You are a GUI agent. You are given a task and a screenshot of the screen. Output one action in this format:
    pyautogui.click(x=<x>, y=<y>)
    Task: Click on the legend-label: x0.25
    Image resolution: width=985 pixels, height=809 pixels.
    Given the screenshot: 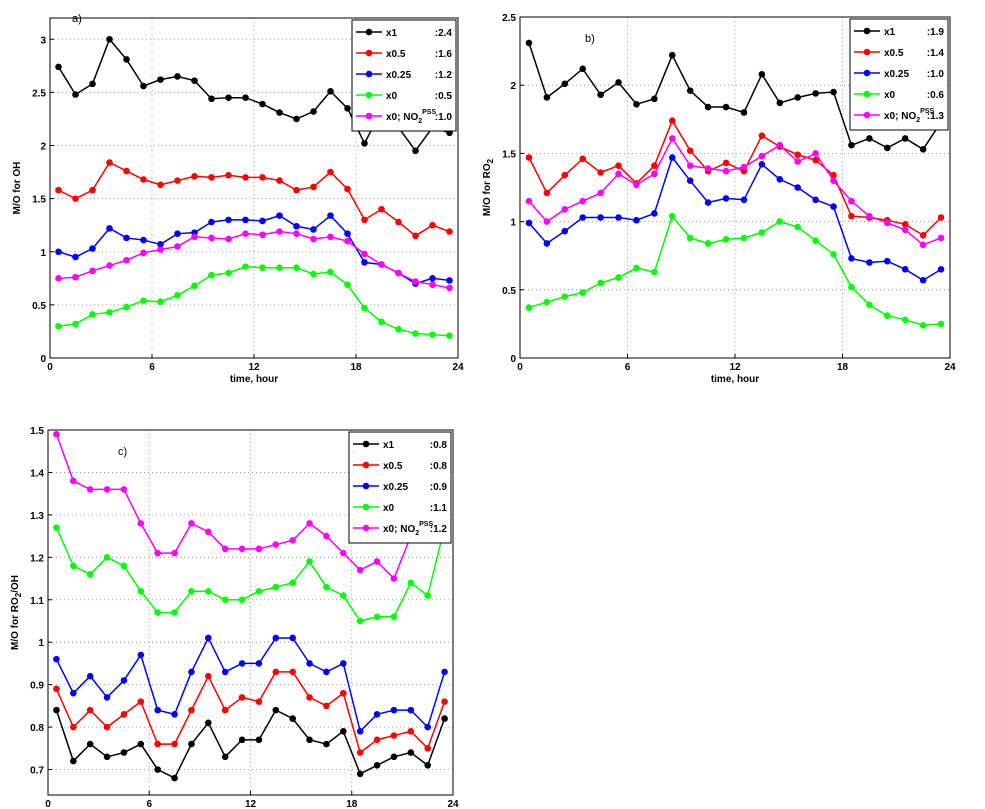 What is the action you would take?
    pyautogui.click(x=398, y=75)
    